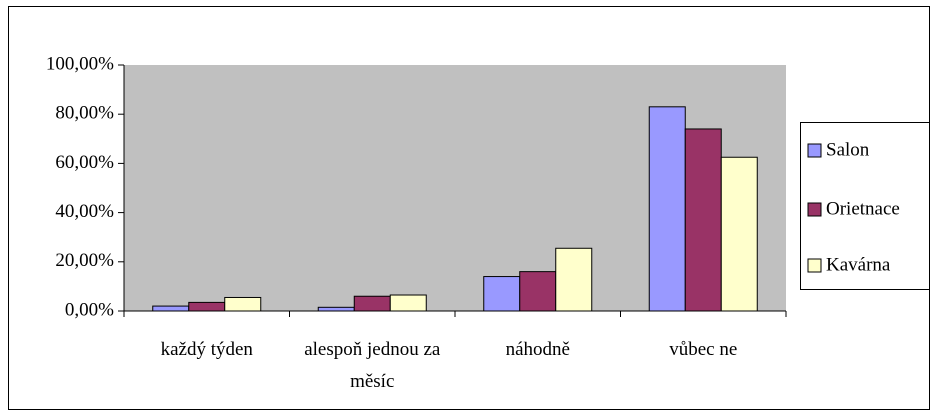 The height and width of the screenshot is (416, 933). What do you see at coordinates (206, 349) in the screenshot?
I see `x-tick-label: každý týden` at bounding box center [206, 349].